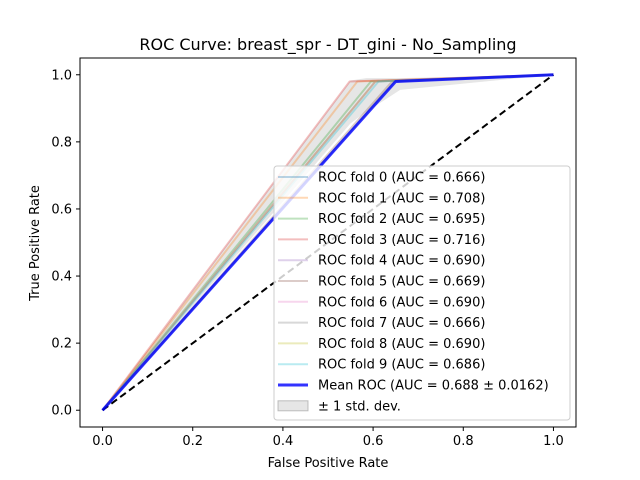  What do you see at coordinates (61, 344) in the screenshot?
I see `y-tick-label: 0.2` at bounding box center [61, 344].